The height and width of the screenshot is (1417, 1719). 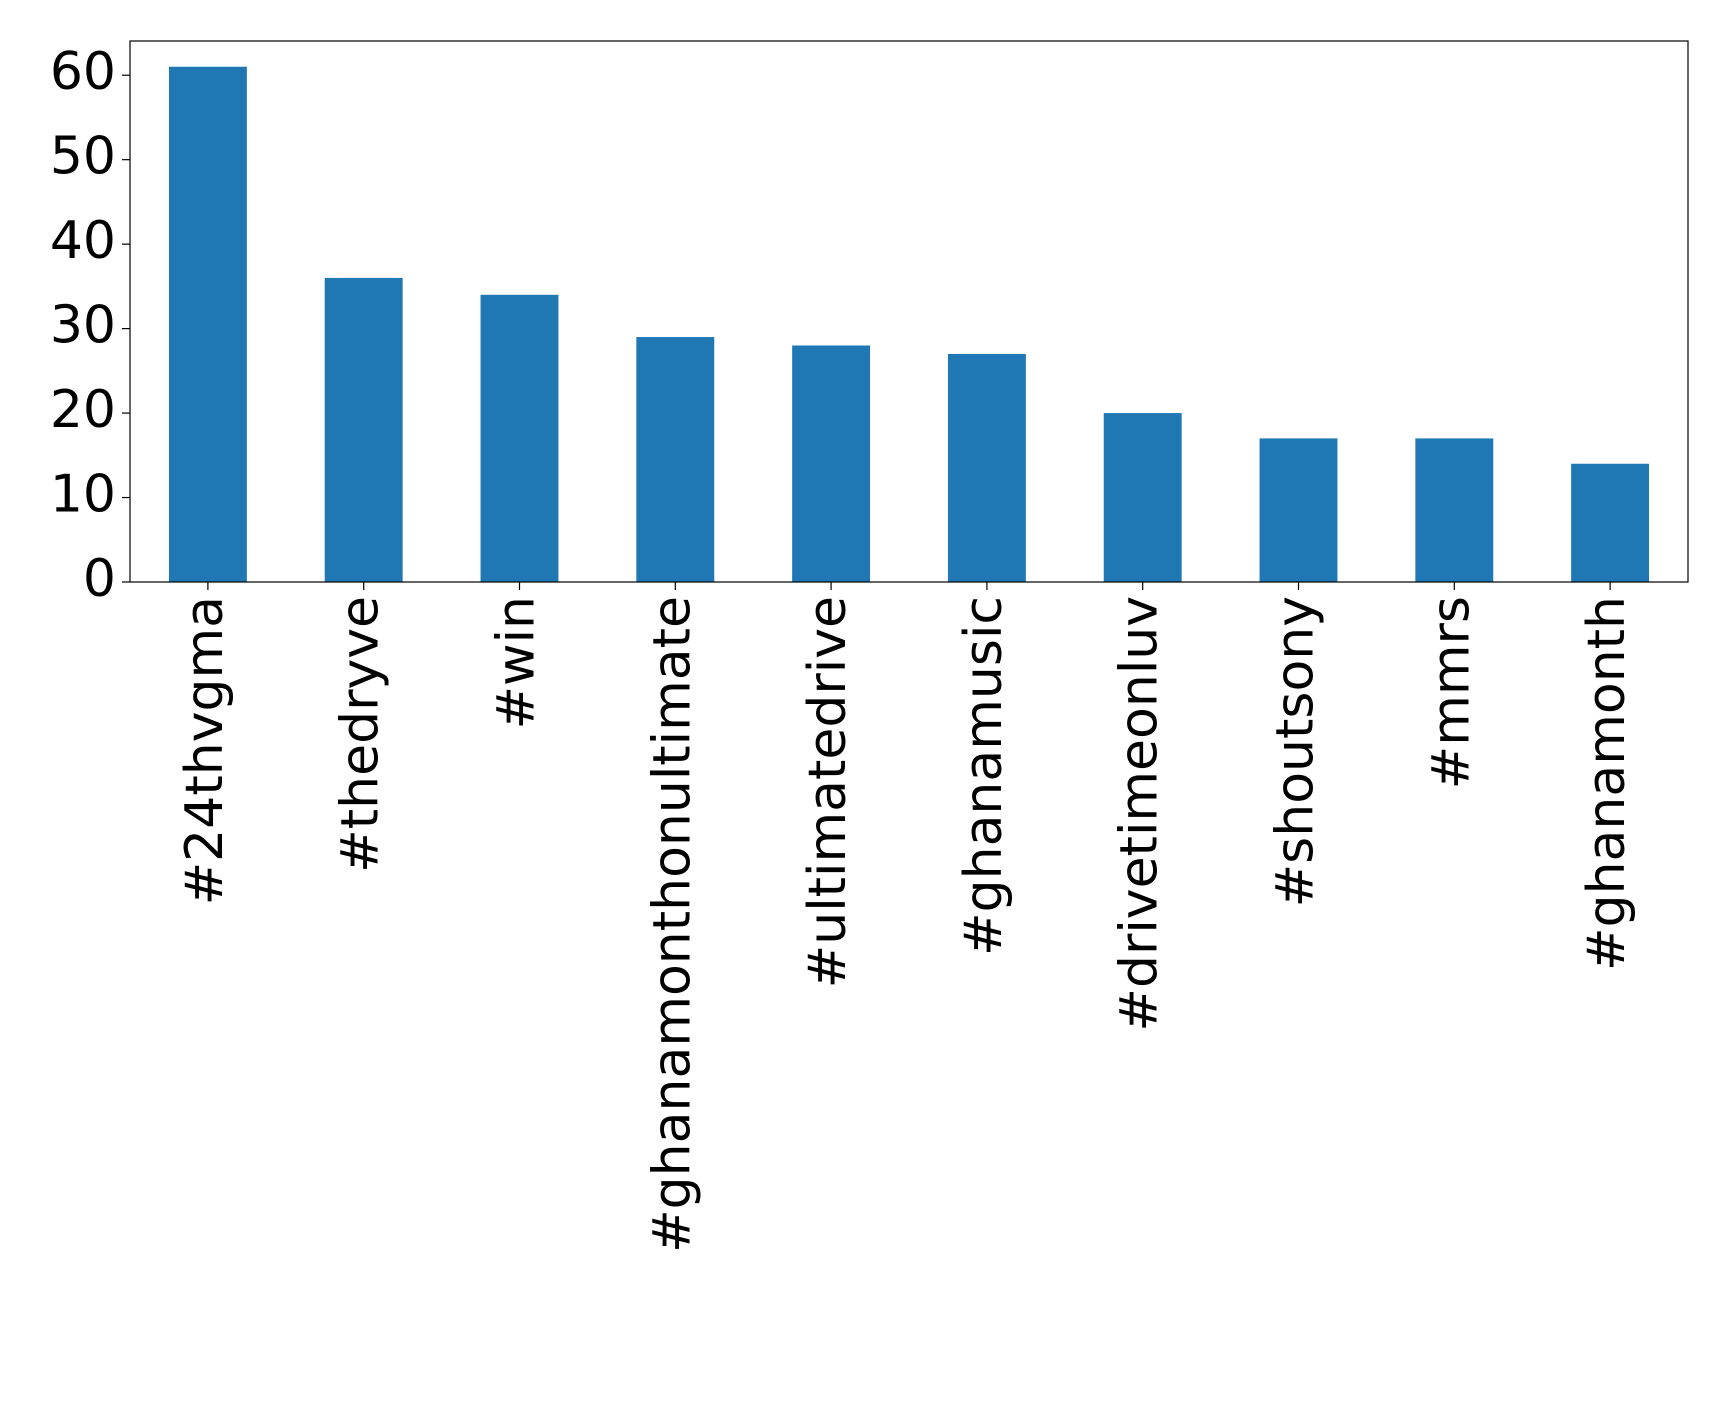 I want to click on x-tick-label: #ghanamonth, so click(x=1607, y=783).